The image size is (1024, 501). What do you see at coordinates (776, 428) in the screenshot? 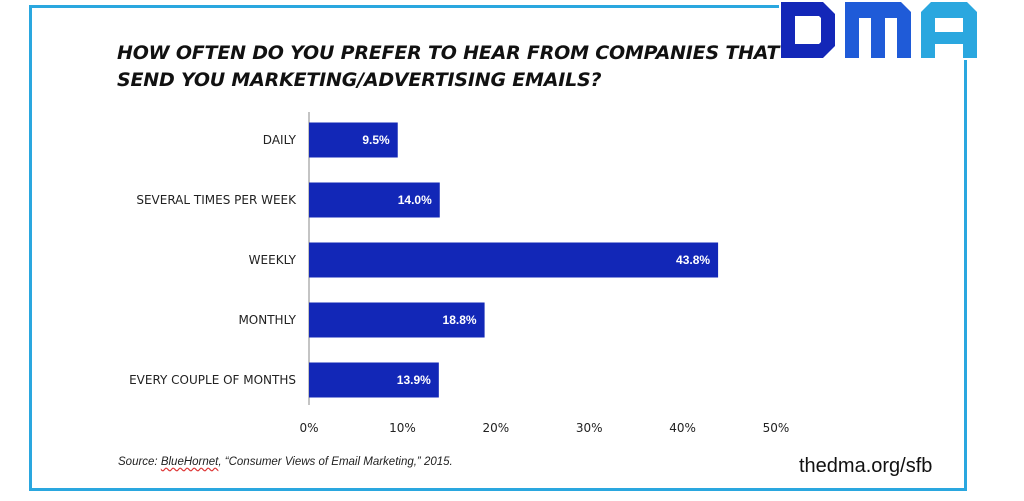
I see `x-tick-label: 50%` at bounding box center [776, 428].